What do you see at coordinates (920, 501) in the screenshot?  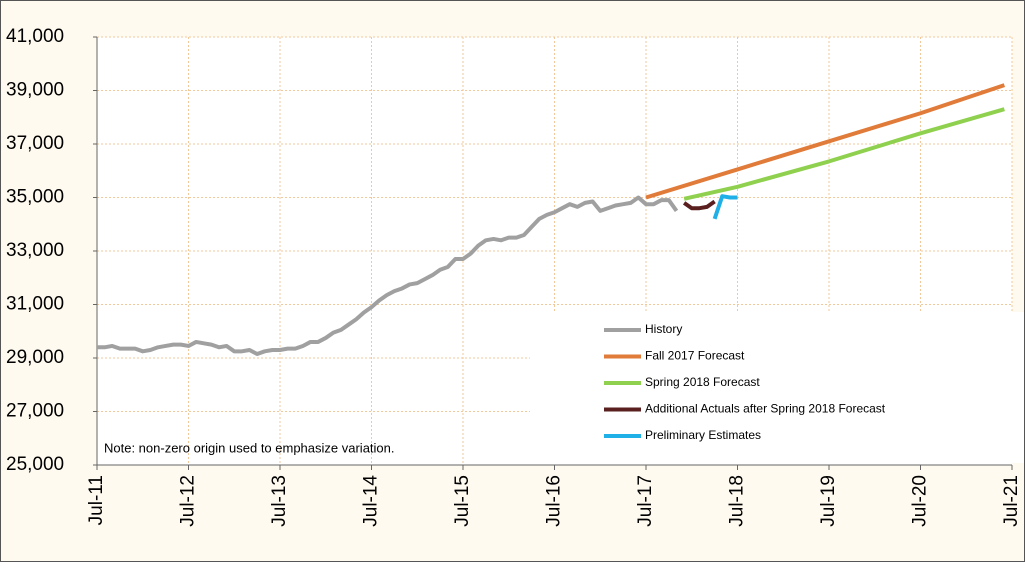 I see `x-tick-label: Jul-20` at bounding box center [920, 501].